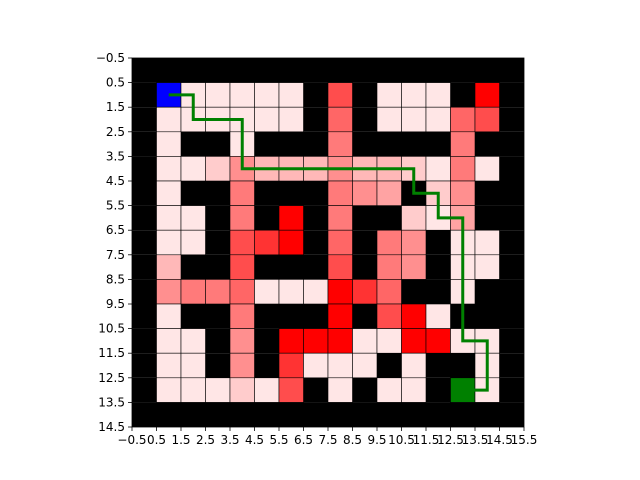 This screenshot has width=640, height=480. What do you see at coordinates (111, 329) in the screenshot?
I see `y-tick-label: 10.5` at bounding box center [111, 329].